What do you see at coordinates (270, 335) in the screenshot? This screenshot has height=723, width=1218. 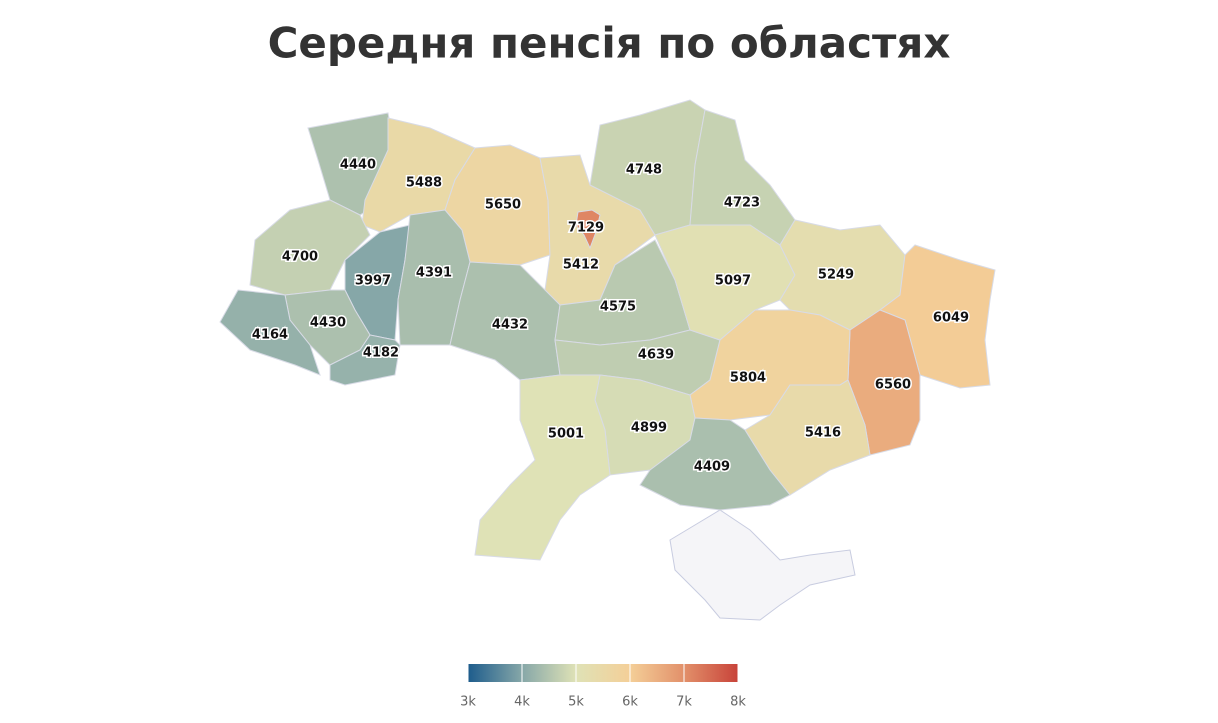 I see `value-label: 4164` at bounding box center [270, 335].